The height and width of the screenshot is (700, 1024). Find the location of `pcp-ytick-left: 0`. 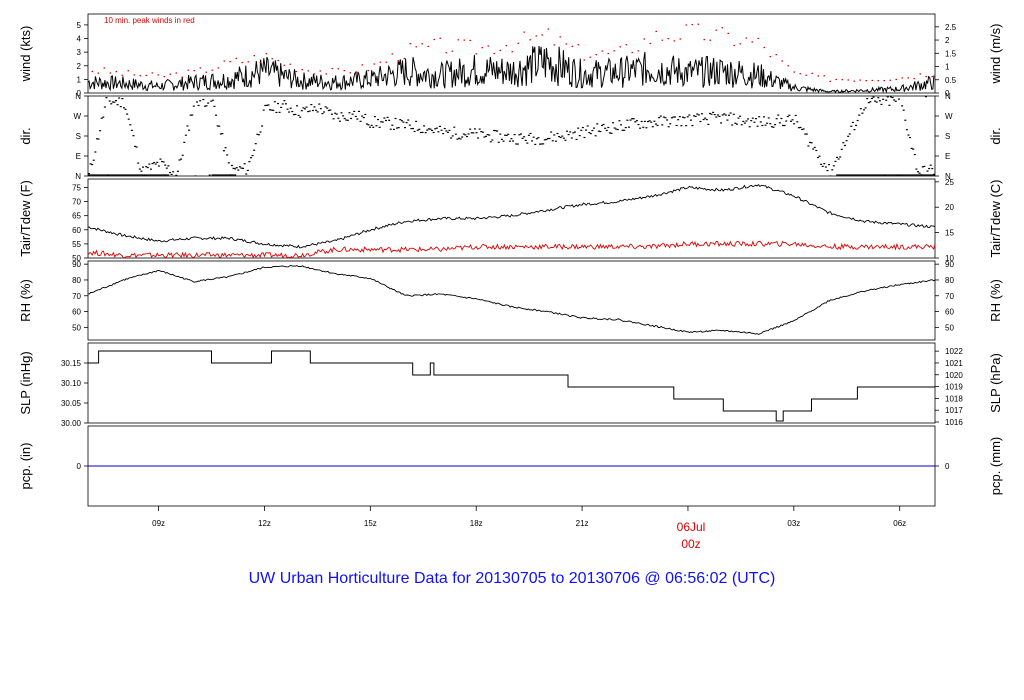

pcp-ytick-left: 0 is located at coordinates (79, 466).